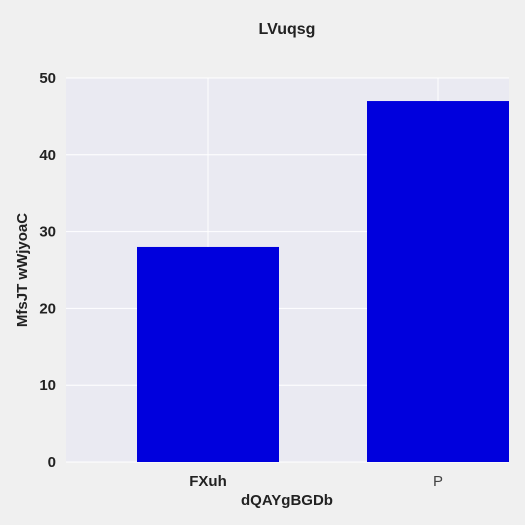 Image resolution: width=525 pixels, height=525 pixels. Describe the element at coordinates (438, 481) in the screenshot. I see `x-tick-label: P` at that location.